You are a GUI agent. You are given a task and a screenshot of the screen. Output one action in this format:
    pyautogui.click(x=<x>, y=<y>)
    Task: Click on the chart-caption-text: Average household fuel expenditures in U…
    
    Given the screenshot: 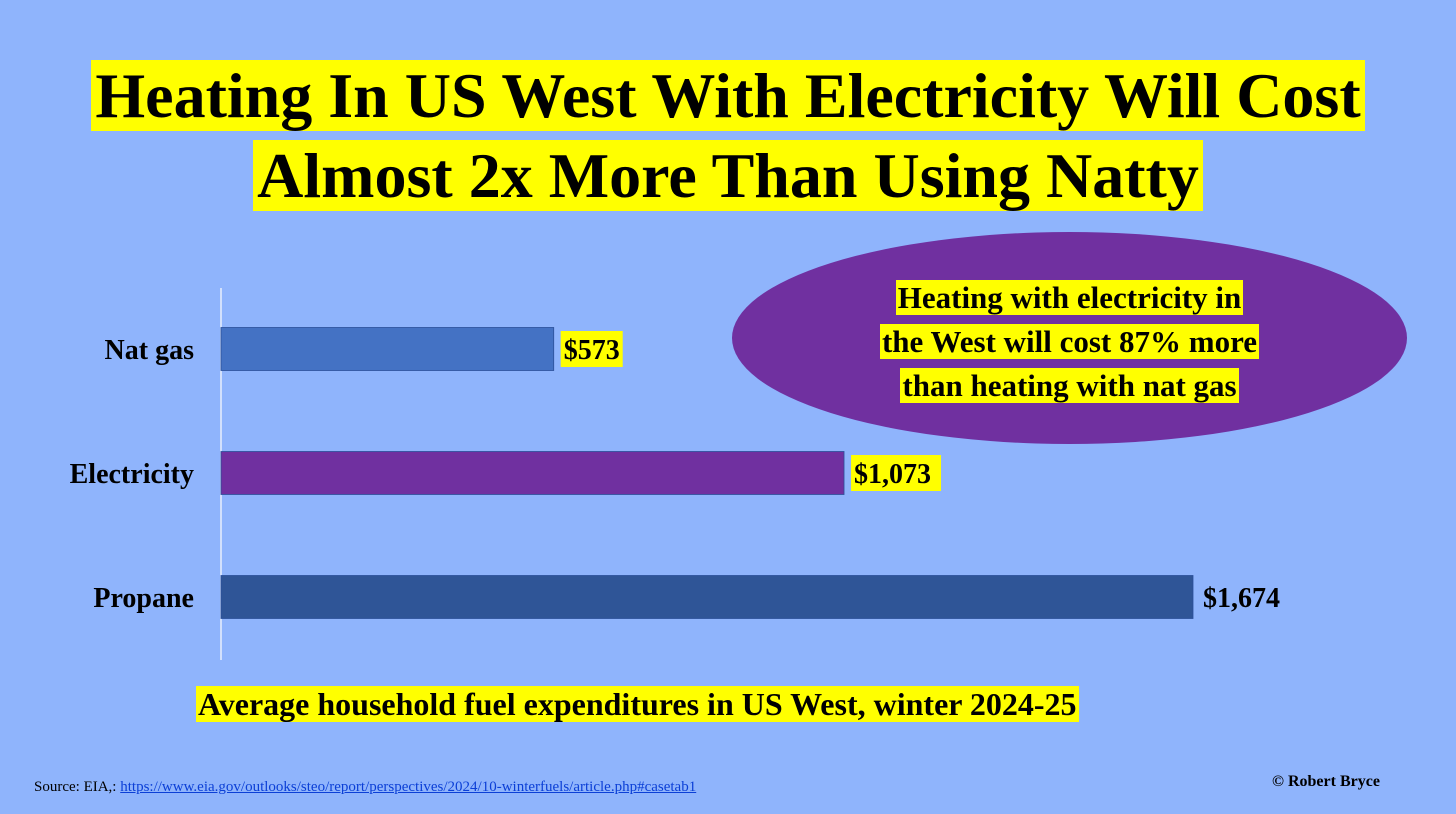 What is the action you would take?
    pyautogui.click(x=637, y=704)
    